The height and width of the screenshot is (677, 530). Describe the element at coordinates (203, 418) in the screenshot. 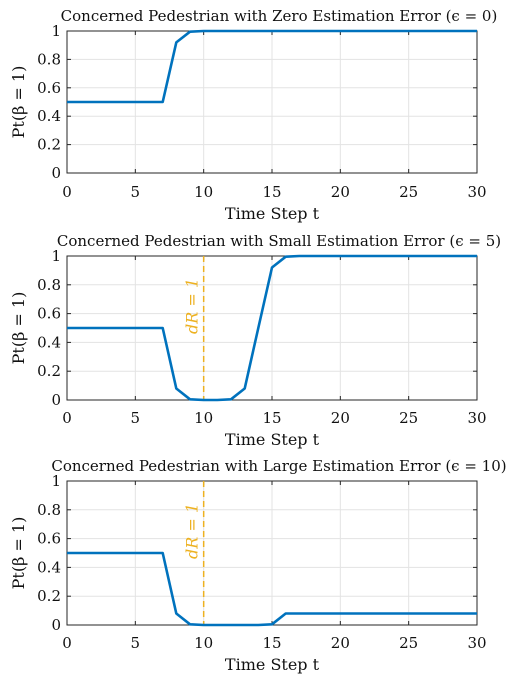

I see `x-tick-label: 10` at that location.